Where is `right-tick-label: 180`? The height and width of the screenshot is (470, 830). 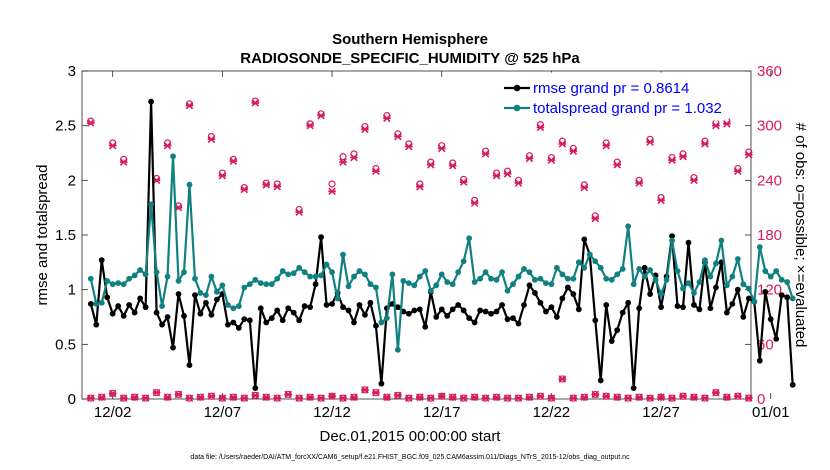
right-tick-label: 180 is located at coordinates (769, 235).